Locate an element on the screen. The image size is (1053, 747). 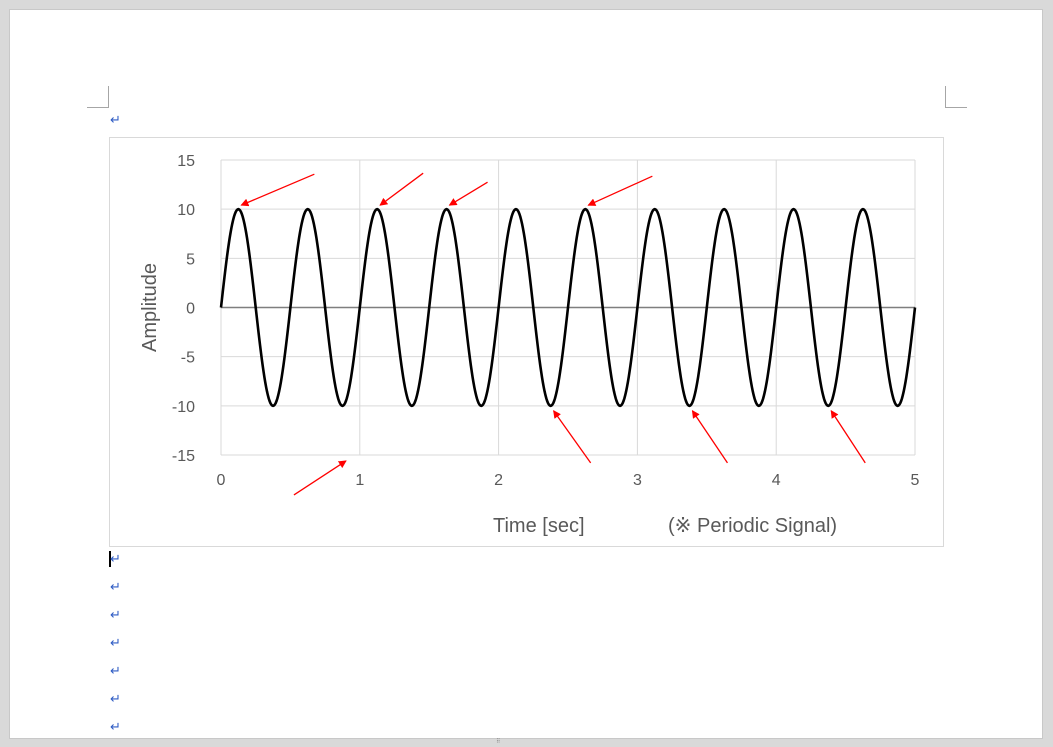
x-axis-title: Time [sec] is located at coordinates (539, 526).